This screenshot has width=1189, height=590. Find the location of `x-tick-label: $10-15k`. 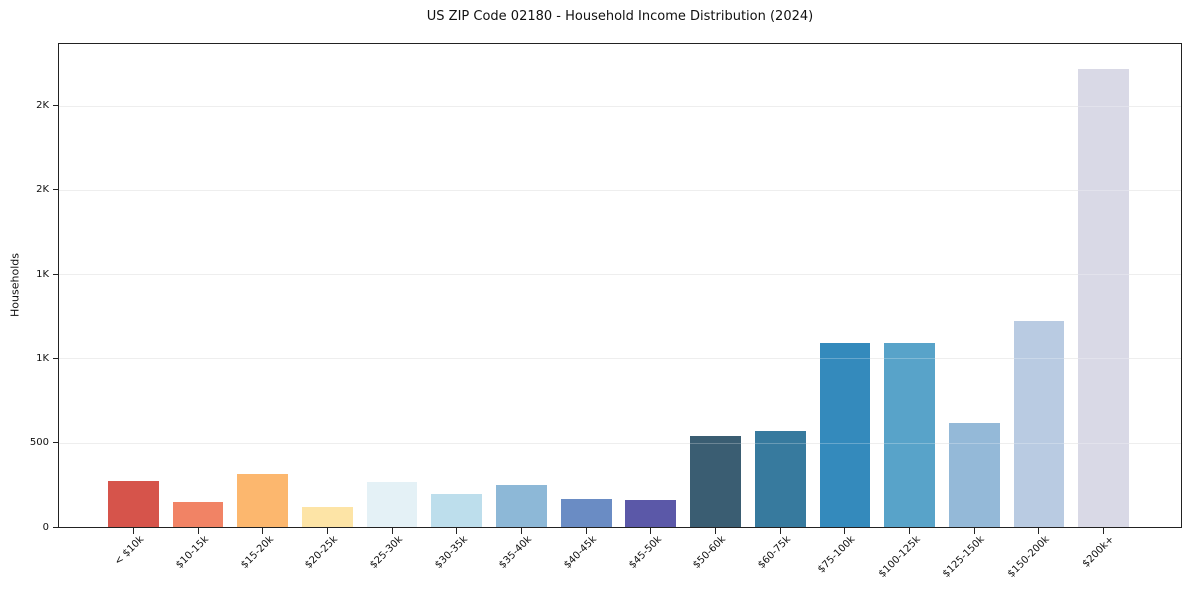

x-tick-label: $10-15k is located at coordinates (192, 552).